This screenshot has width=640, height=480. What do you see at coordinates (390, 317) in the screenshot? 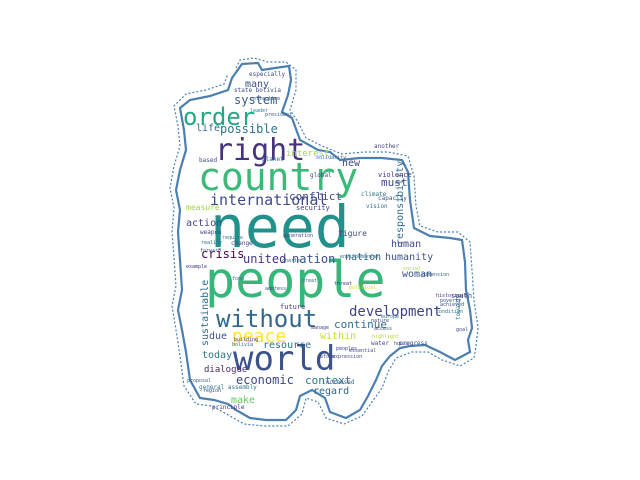
I see `cloud-word-europe: europe` at bounding box center [390, 317].